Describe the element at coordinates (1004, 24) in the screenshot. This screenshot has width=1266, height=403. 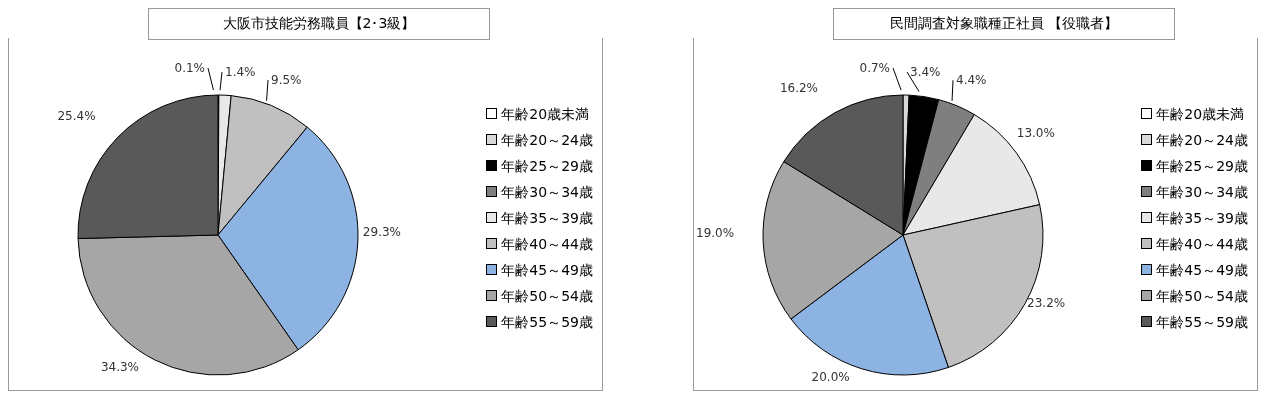
I see `chart-title: 民間調査対象職種正社員 【役職者】` at that location.